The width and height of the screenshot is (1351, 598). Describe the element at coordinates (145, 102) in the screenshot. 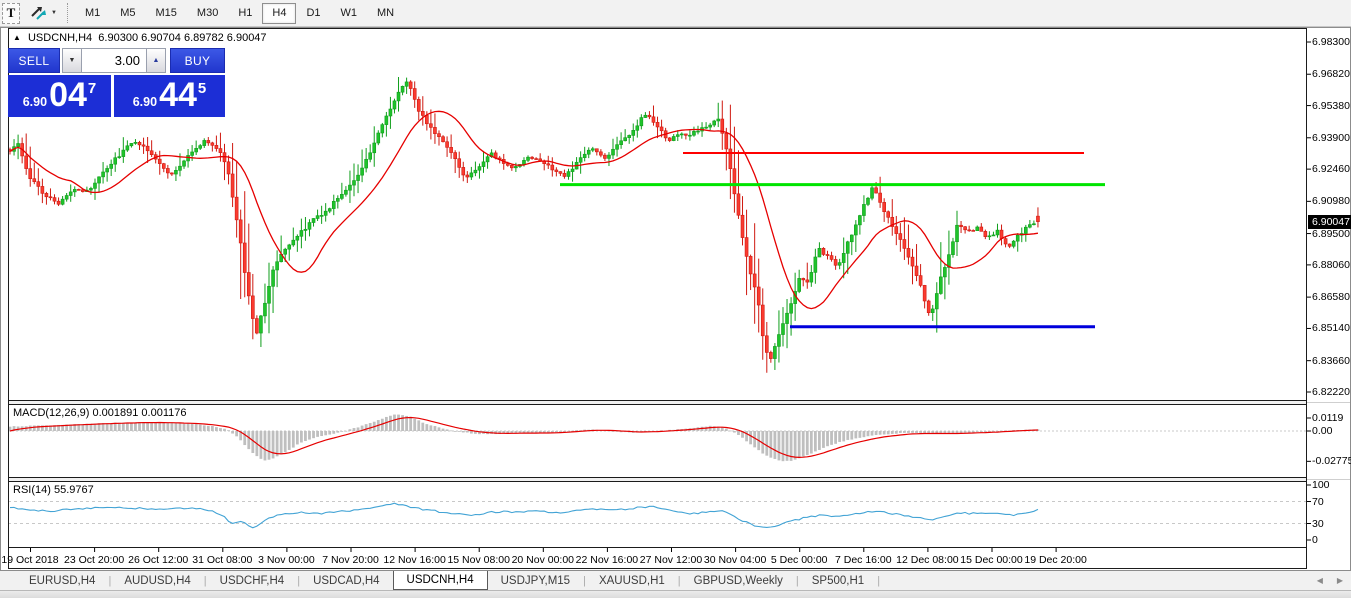

I see `buy-price-base: 6.90` at that location.